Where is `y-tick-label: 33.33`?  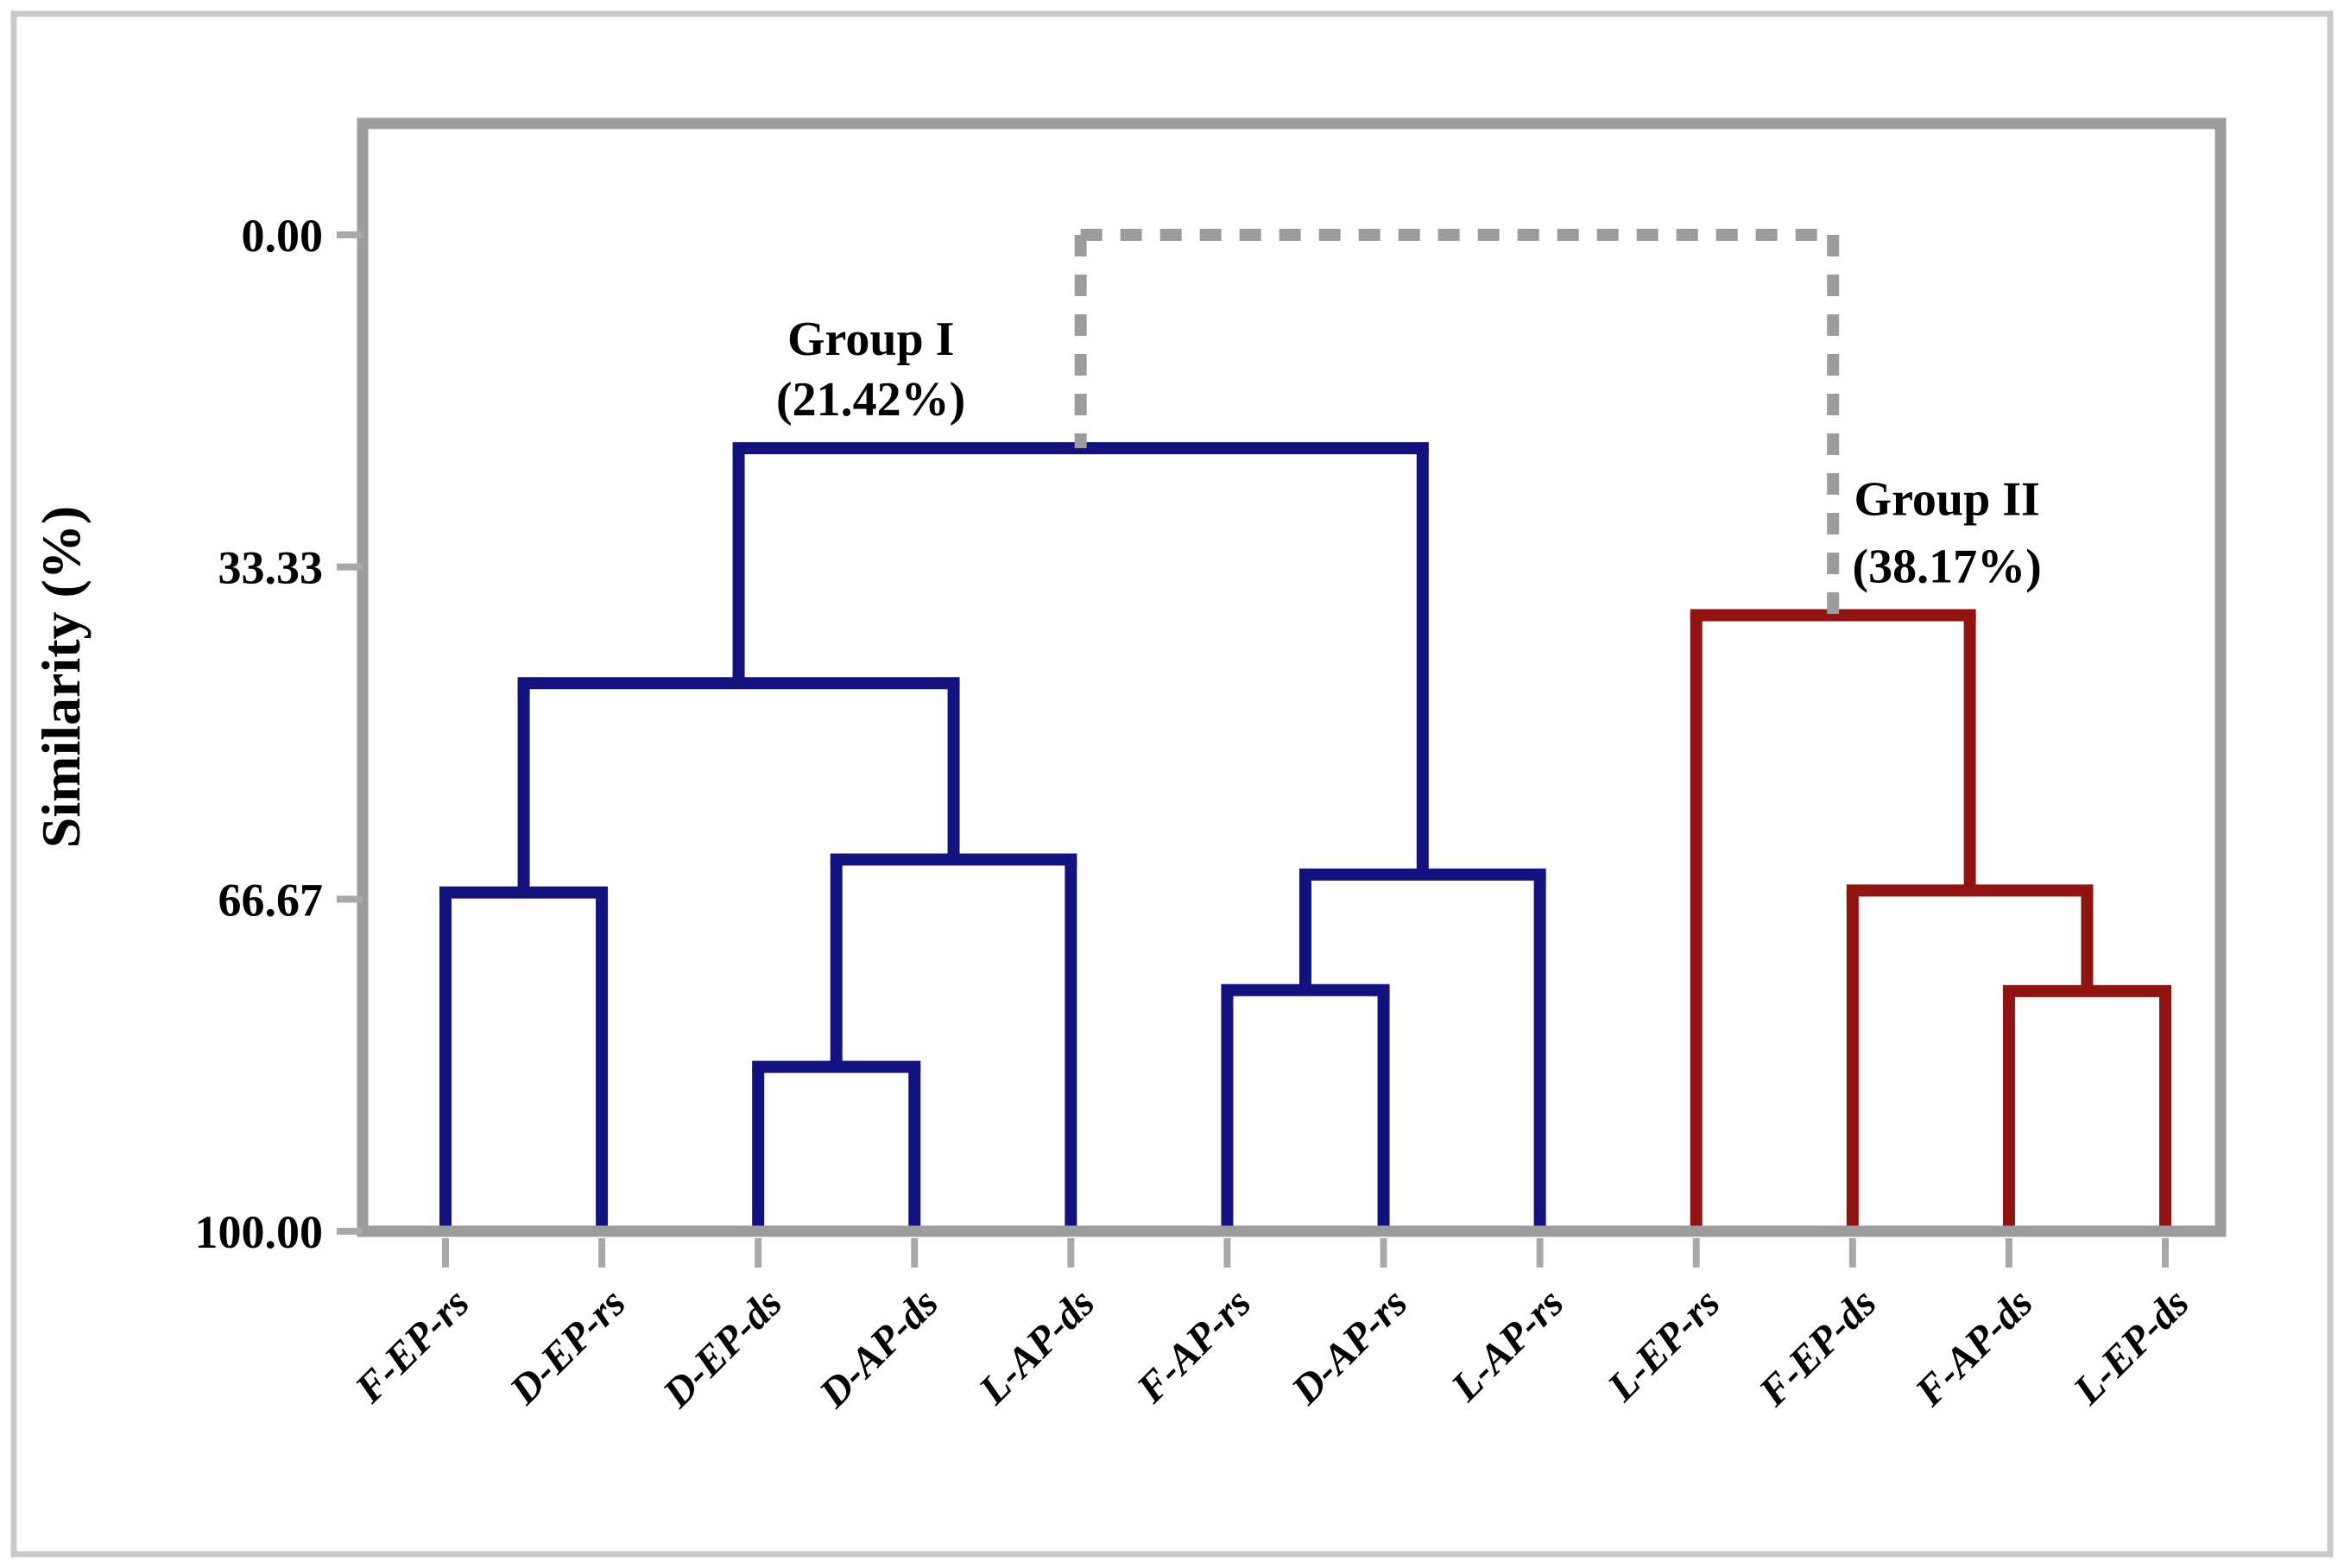 y-tick-label: 33.33 is located at coordinates (271, 568).